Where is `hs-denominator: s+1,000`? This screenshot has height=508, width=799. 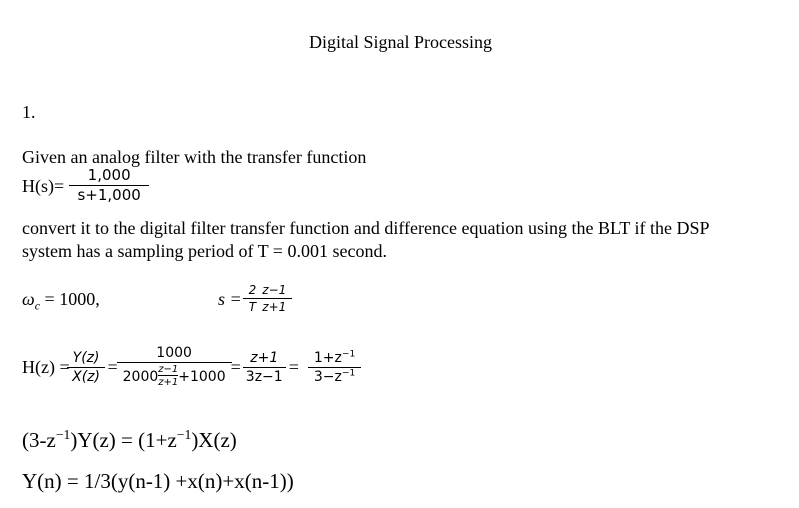
hs-denominator: s+1,000 is located at coordinates (109, 195).